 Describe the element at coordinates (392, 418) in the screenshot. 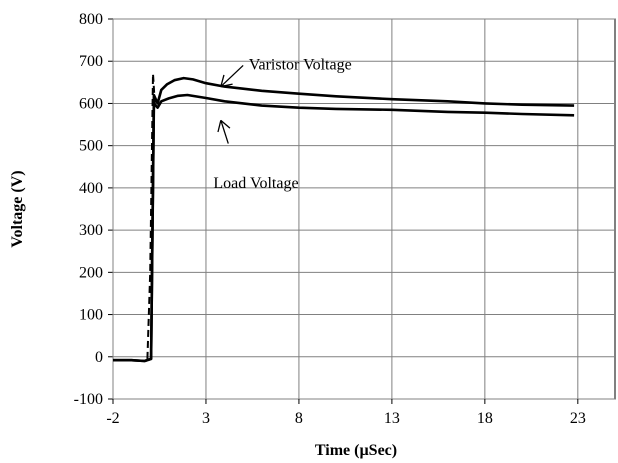

I see `x-tick-label: 13` at that location.